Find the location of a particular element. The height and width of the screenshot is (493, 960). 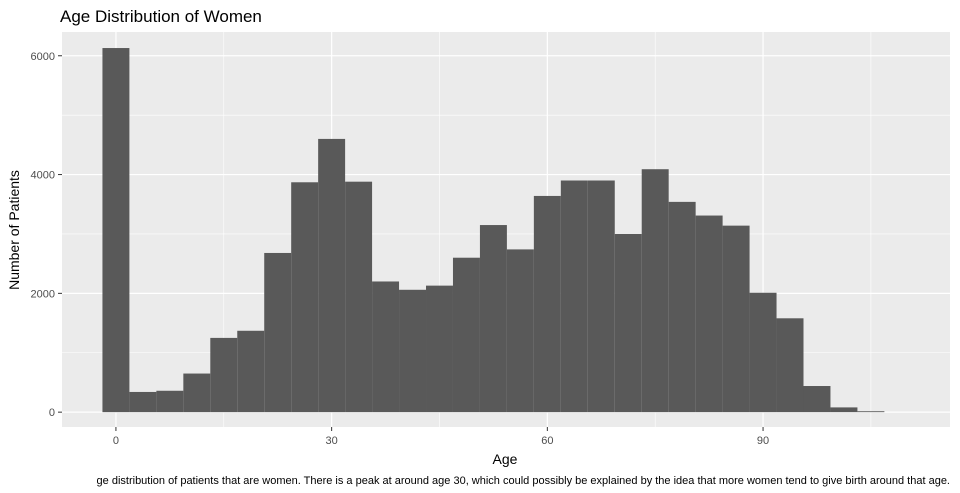

y-tick-label: 2000 is located at coordinates (43, 294).